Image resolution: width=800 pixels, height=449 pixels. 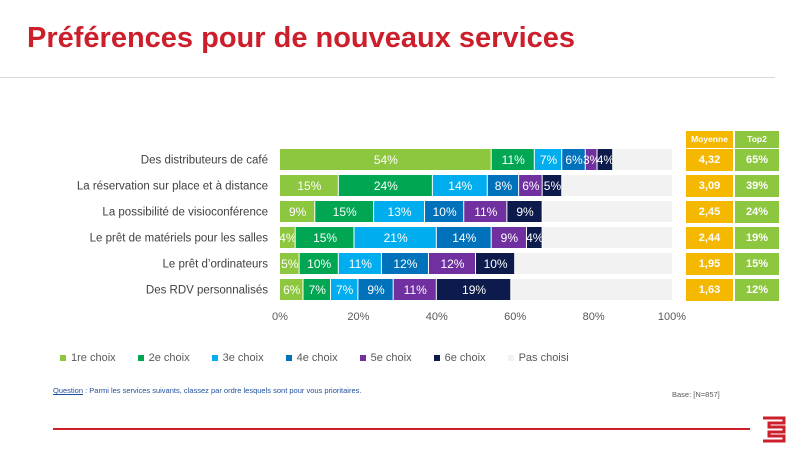 What do you see at coordinates (757, 160) in the screenshot?
I see `side-table-cell: 65%` at bounding box center [757, 160].